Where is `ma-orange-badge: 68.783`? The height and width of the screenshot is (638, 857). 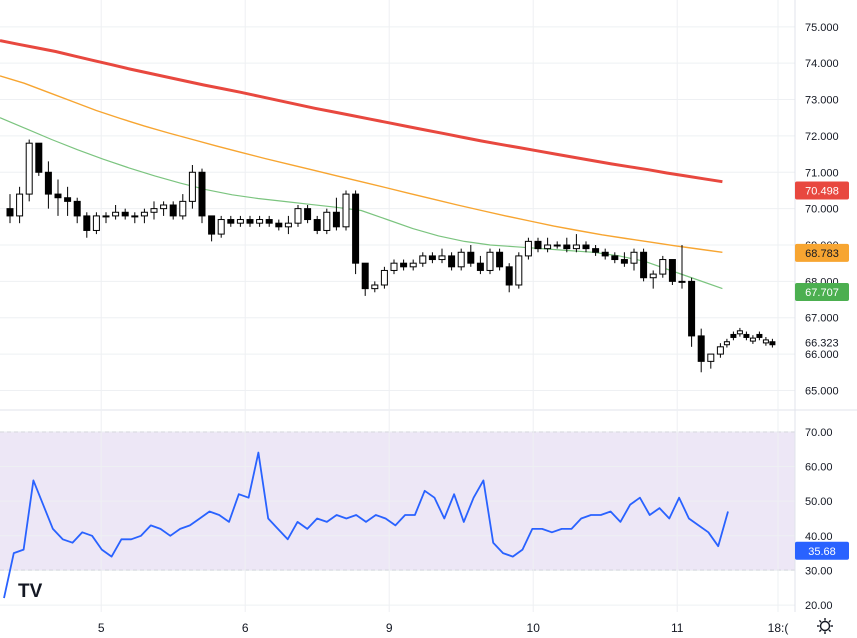
ma-orange-badge: 68.783 is located at coordinates (822, 252).